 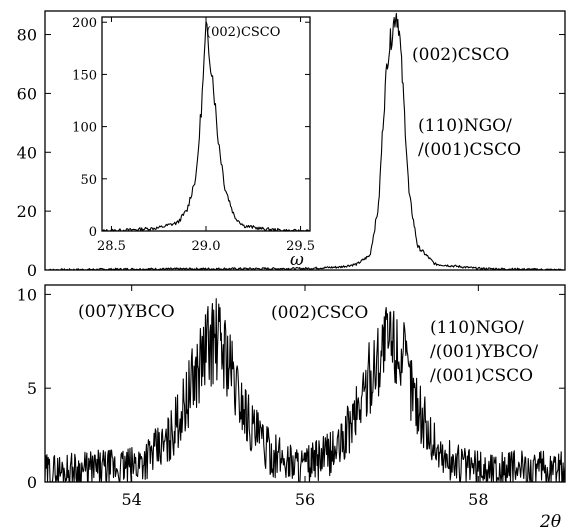 I want to click on inset-x-tick-label: 29.5, so click(x=300, y=246).